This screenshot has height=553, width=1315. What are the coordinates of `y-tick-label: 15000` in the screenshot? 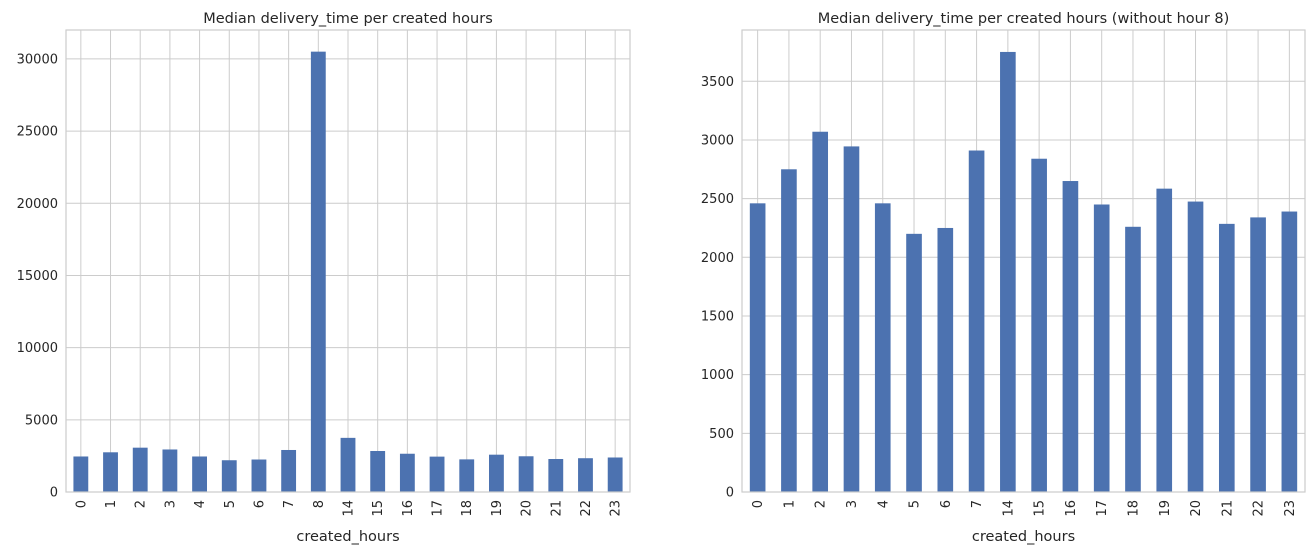 It's located at (37, 276).